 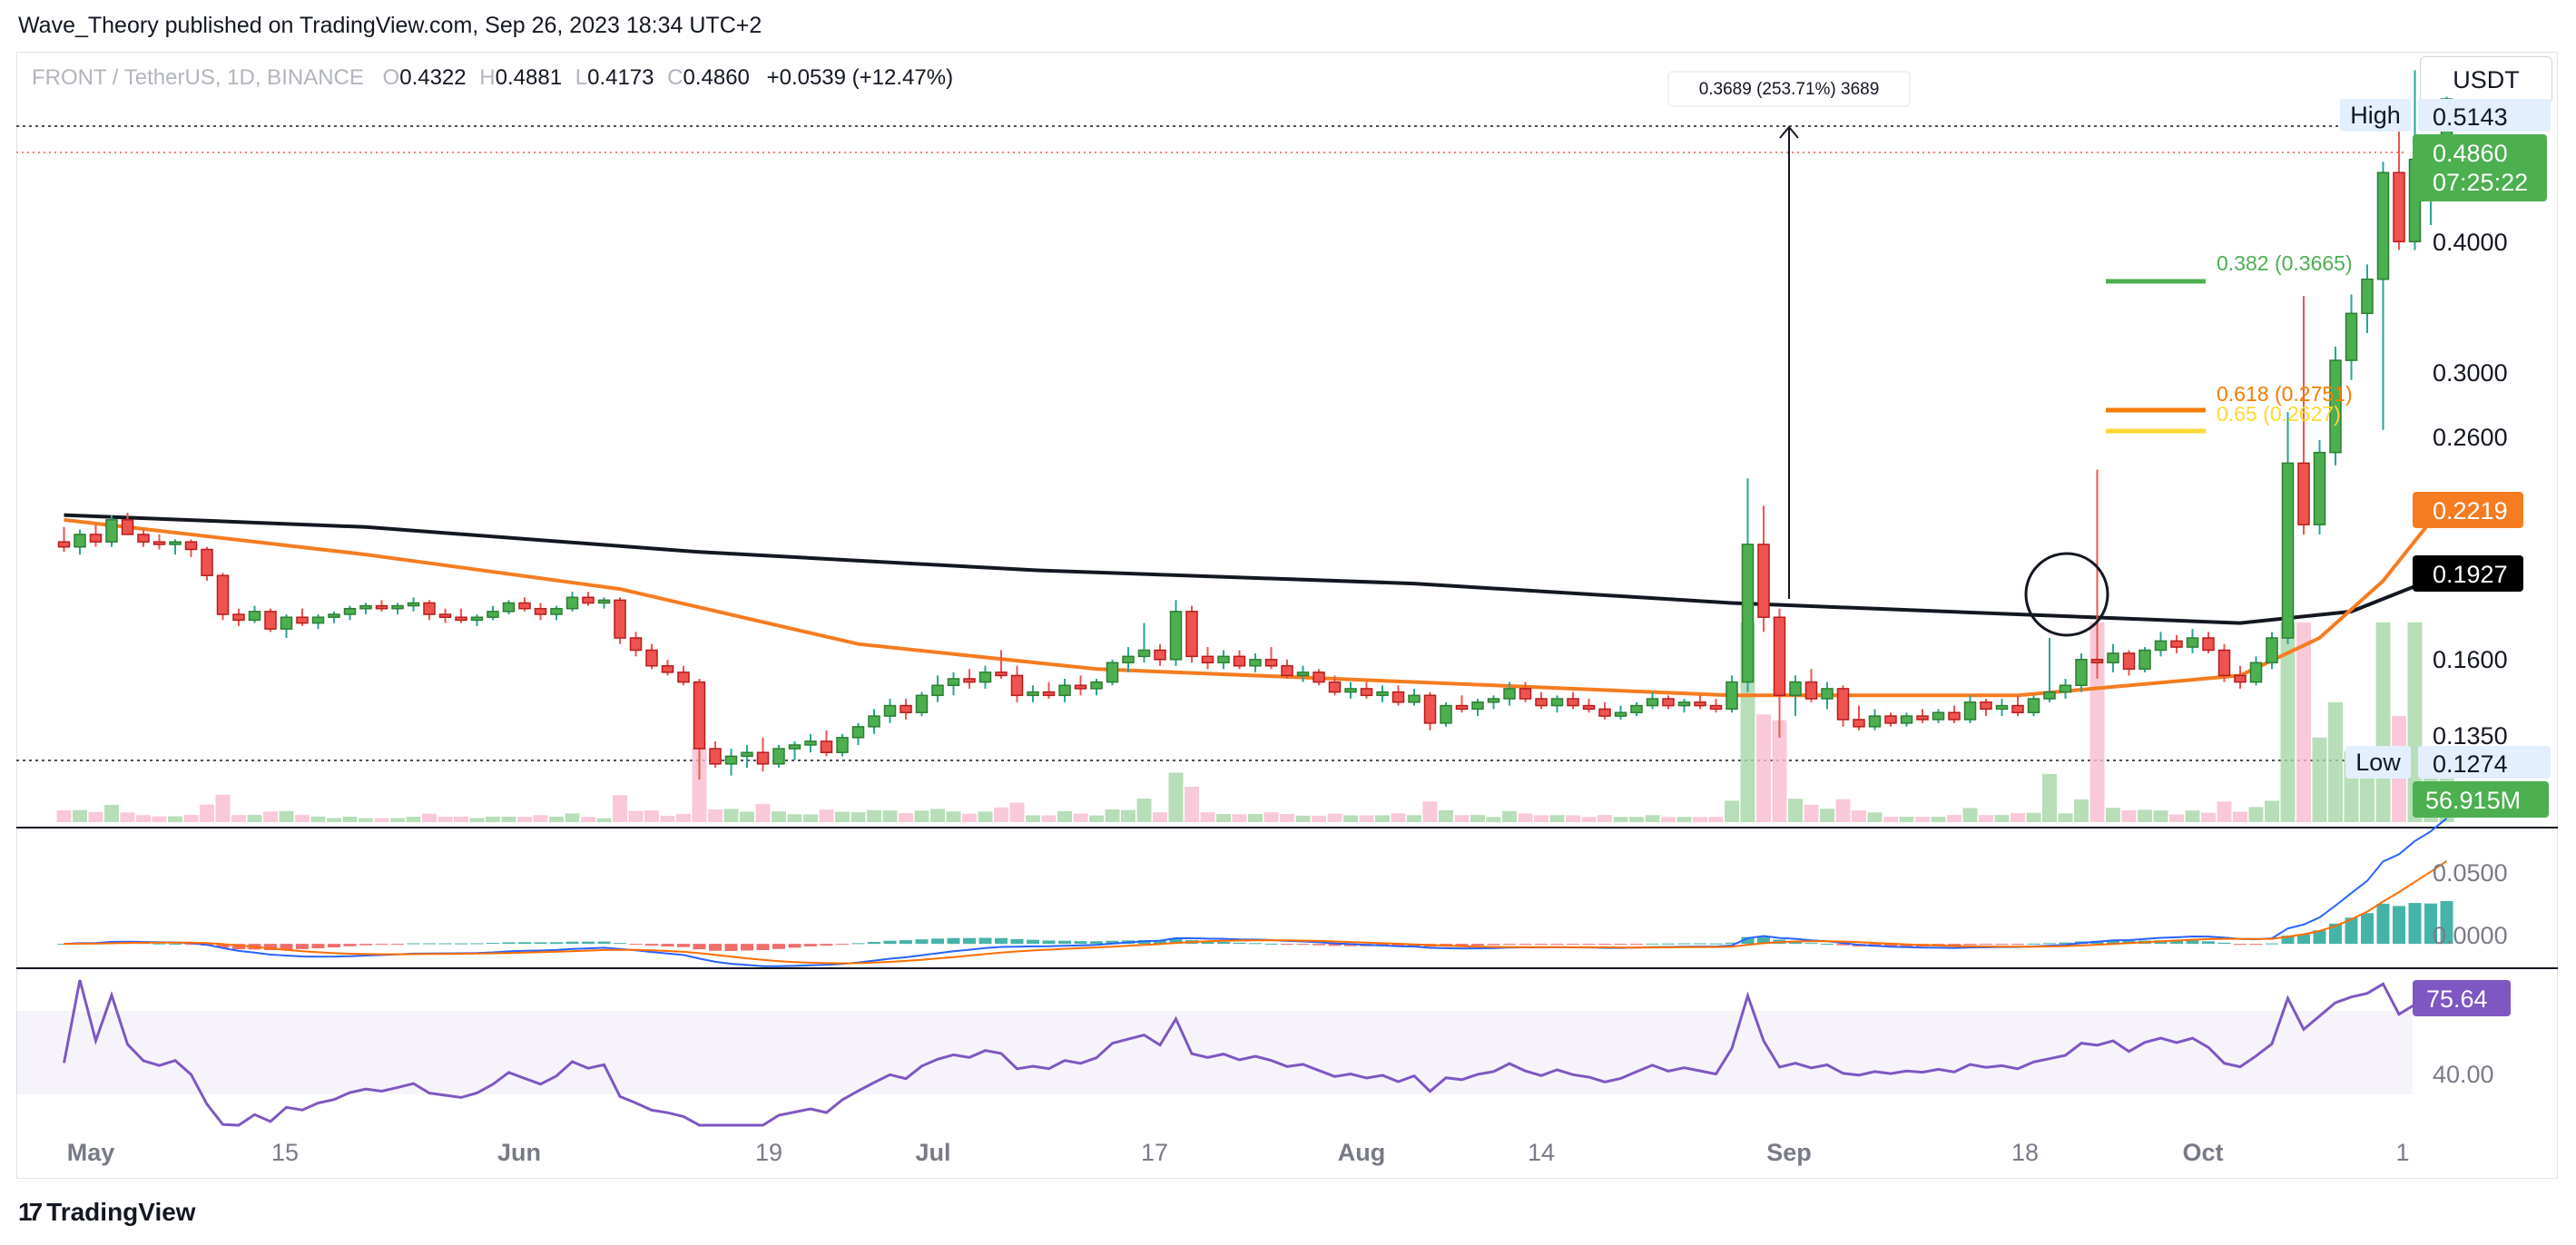 I want to click on circle-annotation, so click(x=2066, y=594).